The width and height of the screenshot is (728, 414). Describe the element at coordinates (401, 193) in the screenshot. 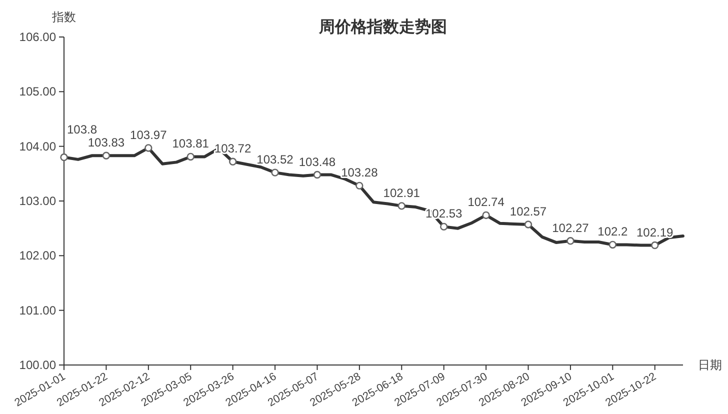

I see `data-label: 102.91` at that location.